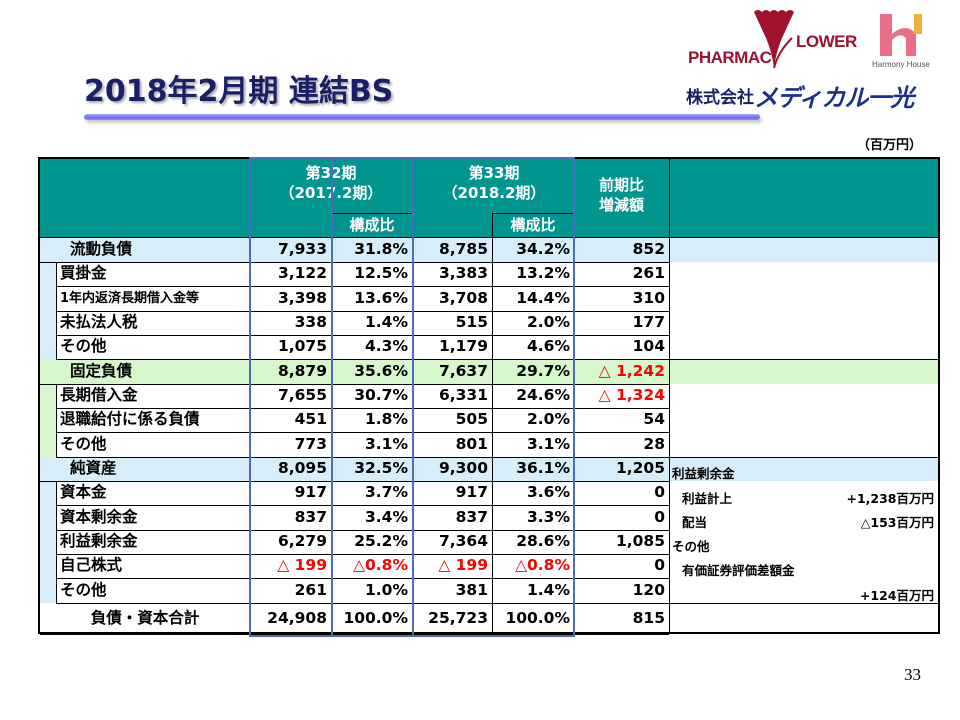 The height and width of the screenshot is (720, 960). What do you see at coordinates (543, 370) in the screenshot?
I see `cell-p33: 29.7%` at bounding box center [543, 370].